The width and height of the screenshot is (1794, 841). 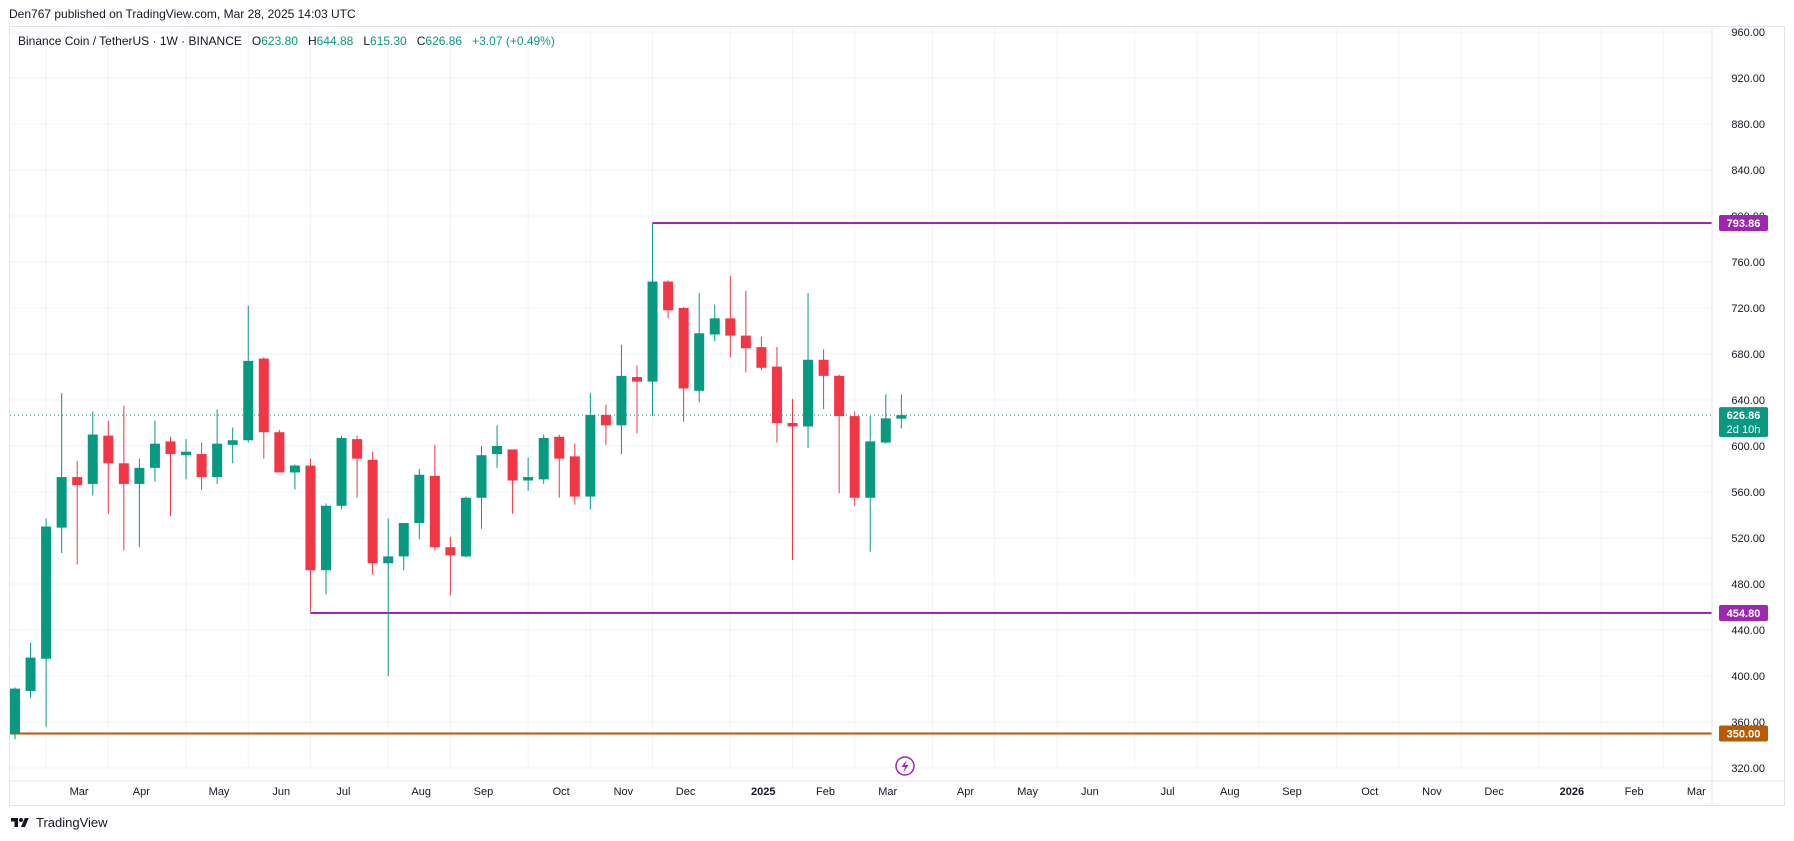 What do you see at coordinates (1748, 769) in the screenshot?
I see `price-tick-label: 320.00` at bounding box center [1748, 769].